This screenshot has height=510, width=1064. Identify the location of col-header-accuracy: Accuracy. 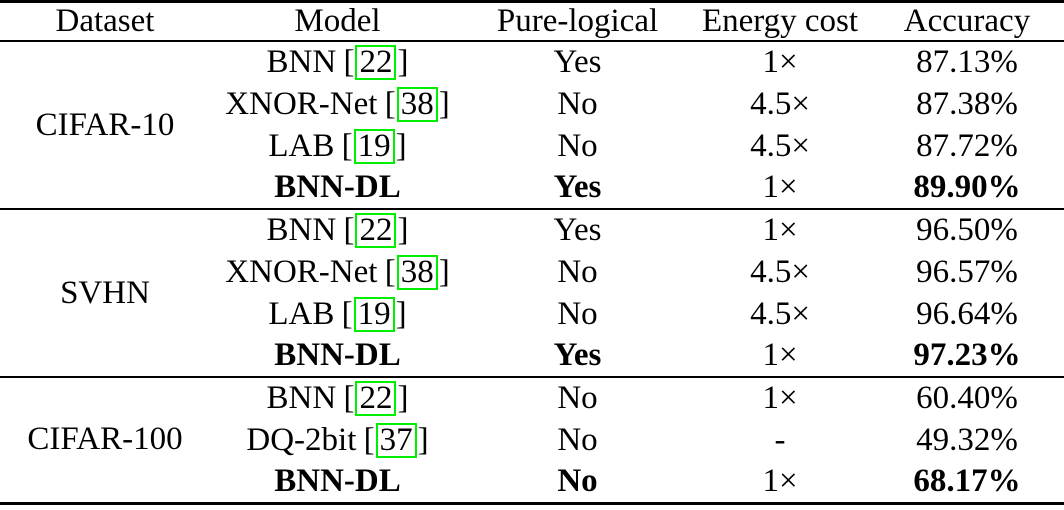
(967, 21).